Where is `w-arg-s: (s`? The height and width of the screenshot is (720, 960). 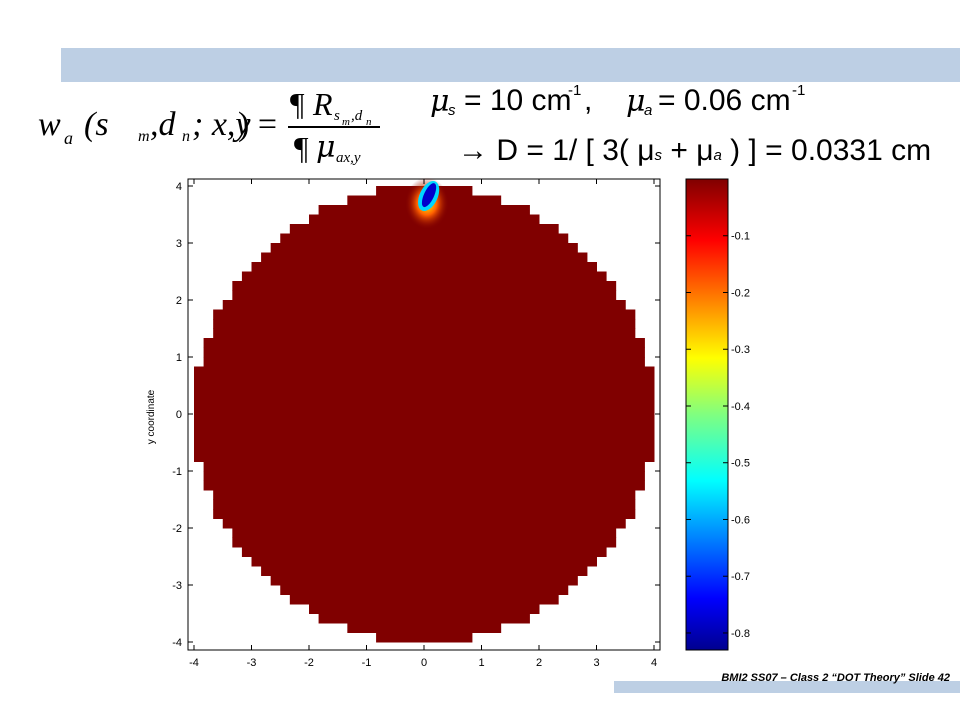 w-arg-s: (s is located at coordinates (96, 124).